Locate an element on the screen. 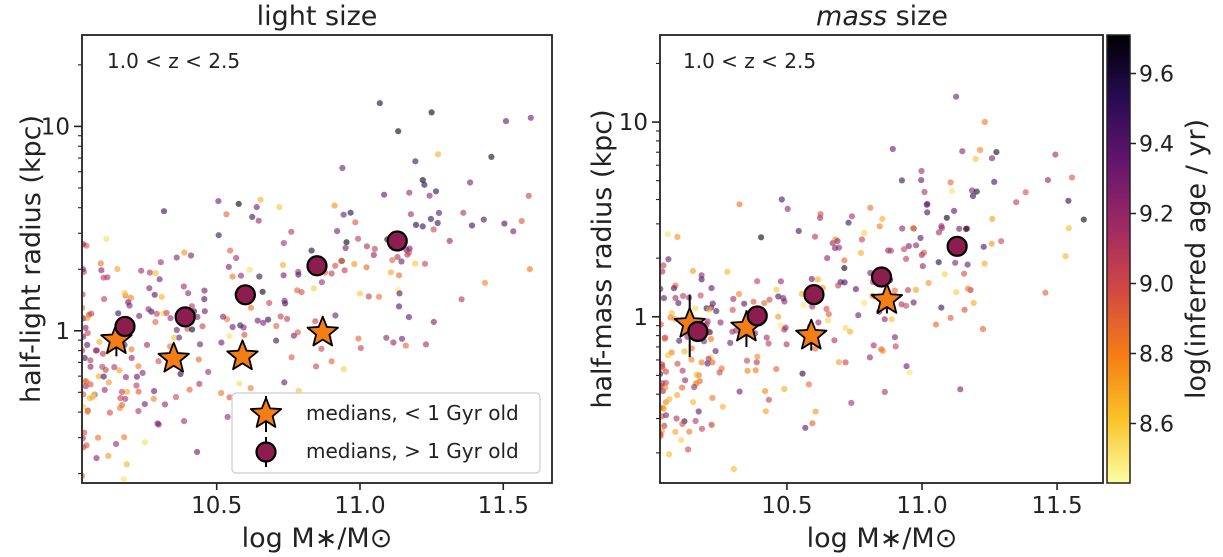  legend-star-marker is located at coordinates (266, 414).